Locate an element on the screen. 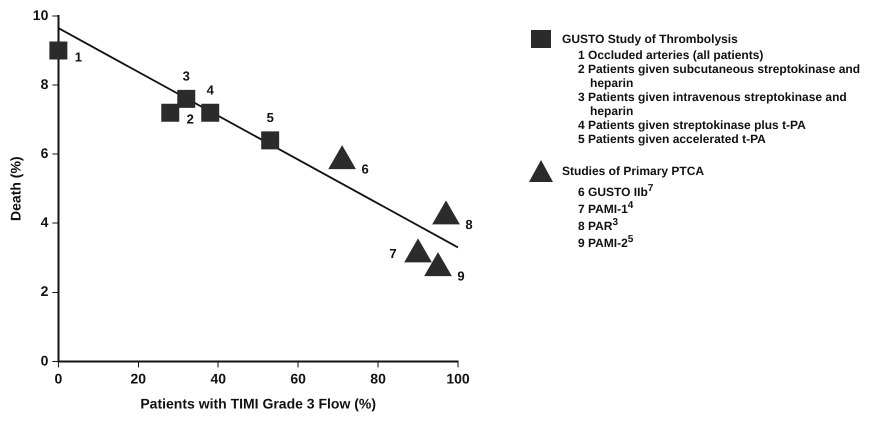 The image size is (871, 421). y-tick-label: 4 is located at coordinates (44, 222).